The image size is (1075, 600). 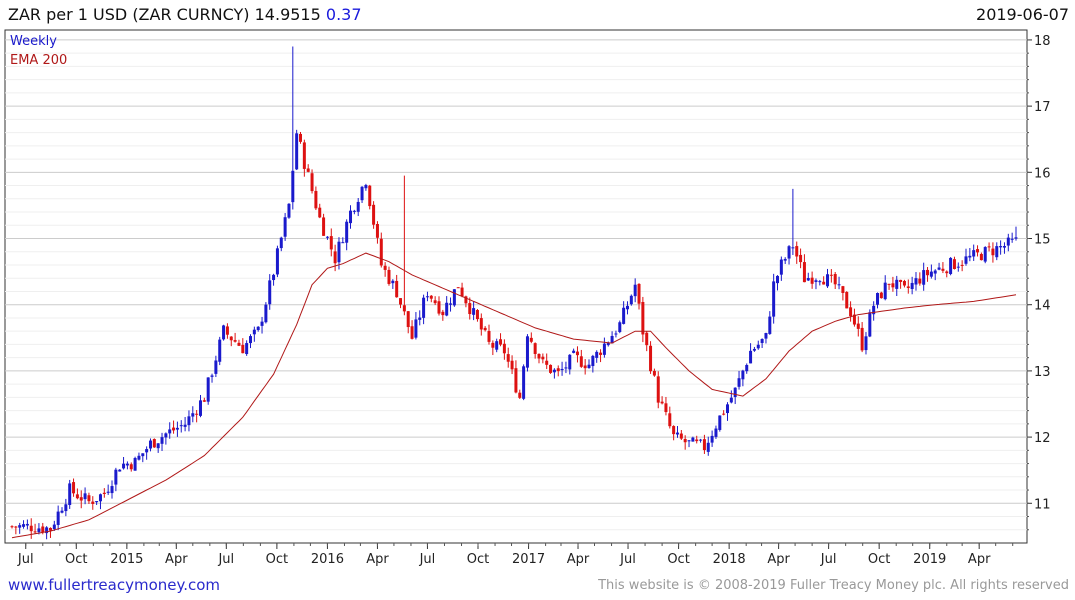 I want to click on x-tick-label: 2019, so click(x=929, y=559).